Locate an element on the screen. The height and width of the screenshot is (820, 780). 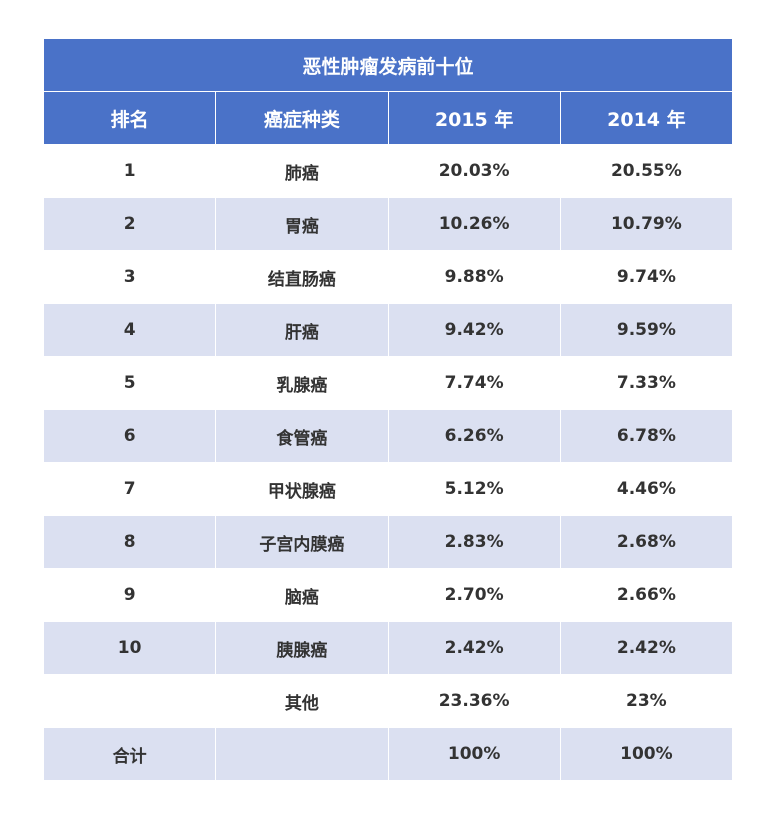
table-cell: 9.74% is located at coordinates (646, 277).